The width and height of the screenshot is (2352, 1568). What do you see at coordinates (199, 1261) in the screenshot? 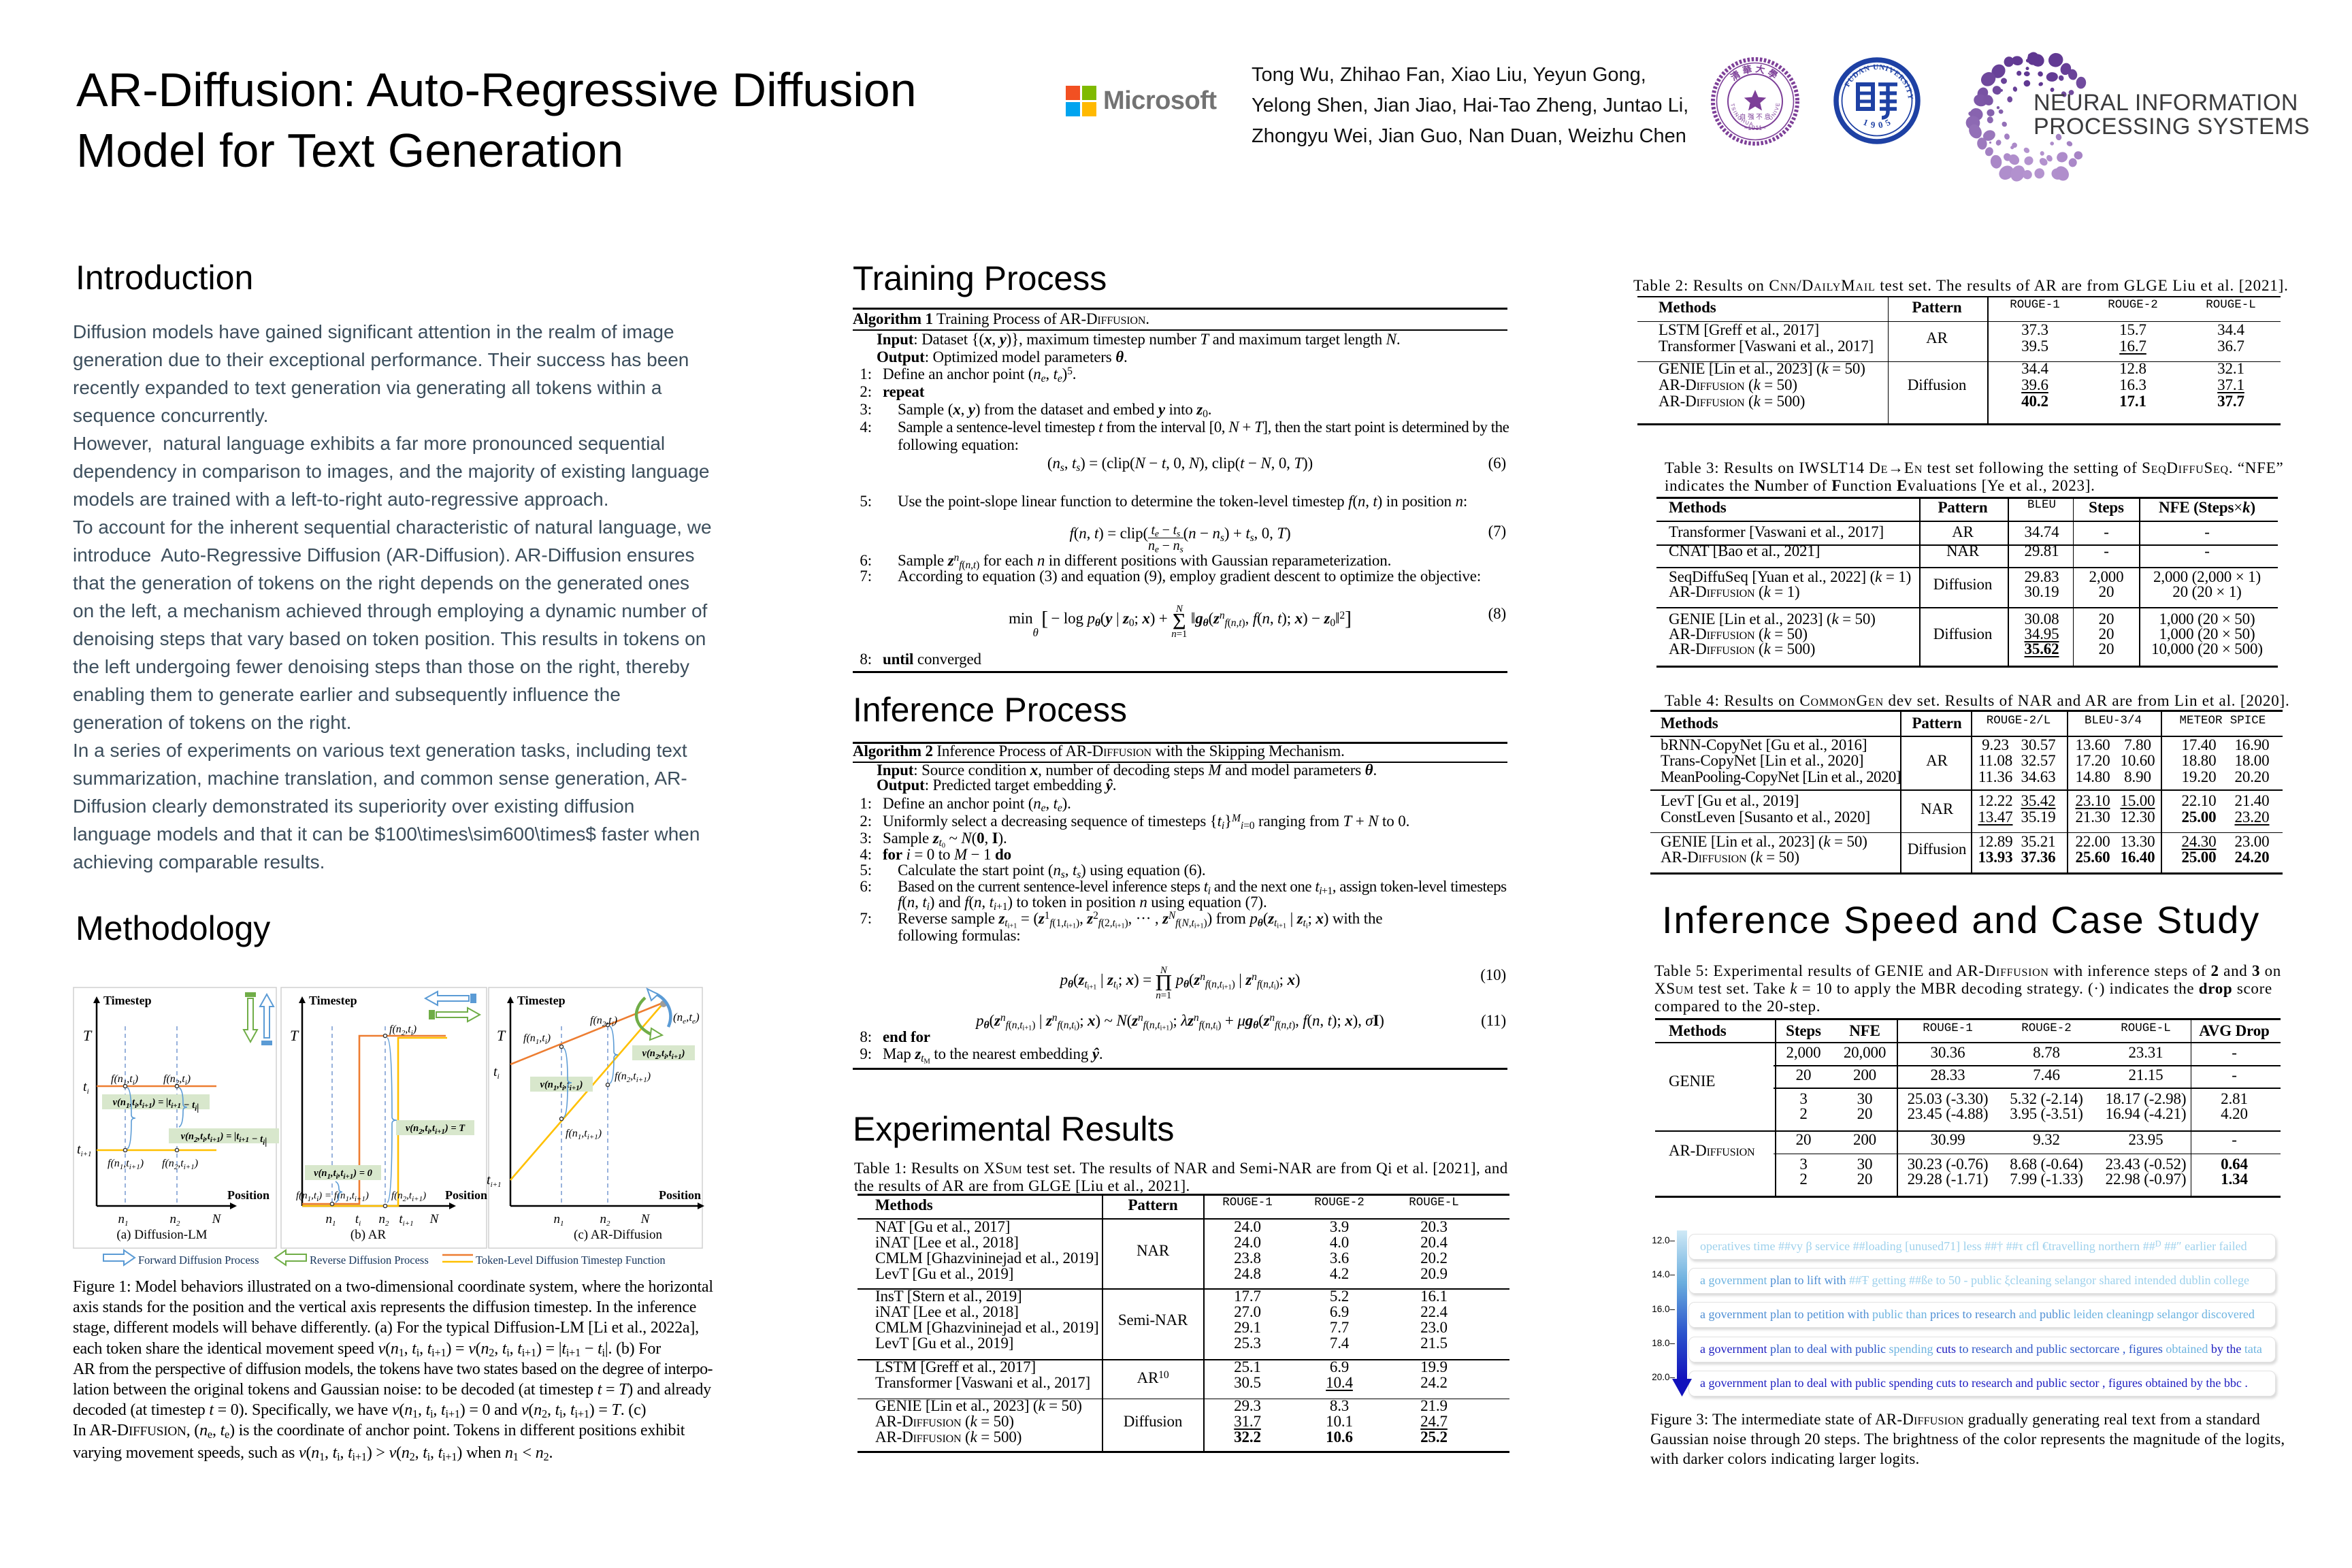
I see `svg-text: Forward Diffusion Process` at bounding box center [199, 1261].